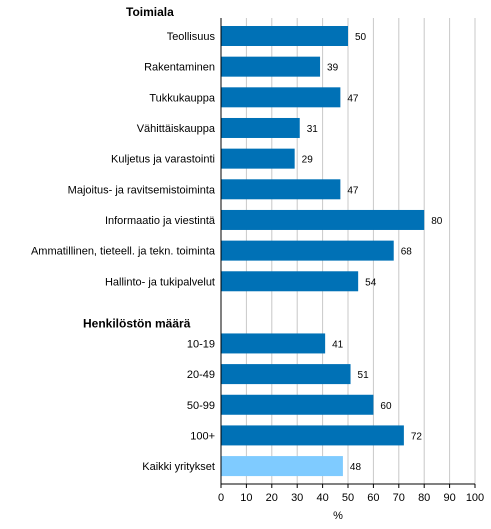 This screenshot has width=491, height=529. What do you see at coordinates (449, 498) in the screenshot?
I see `x-tick-label: 90` at bounding box center [449, 498].